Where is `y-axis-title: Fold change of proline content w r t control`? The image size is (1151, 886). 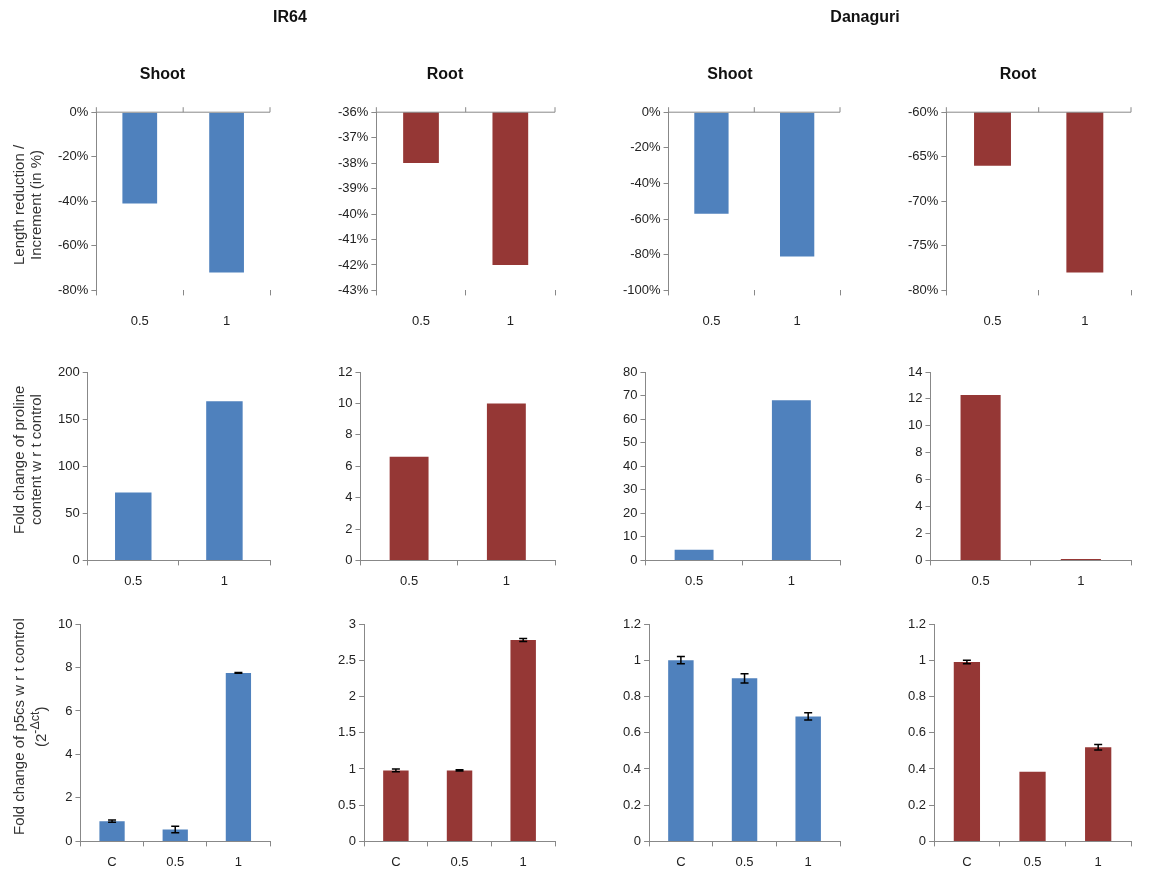 y-axis-title: Fold change of proline content w r t control is located at coordinates (27, 460).